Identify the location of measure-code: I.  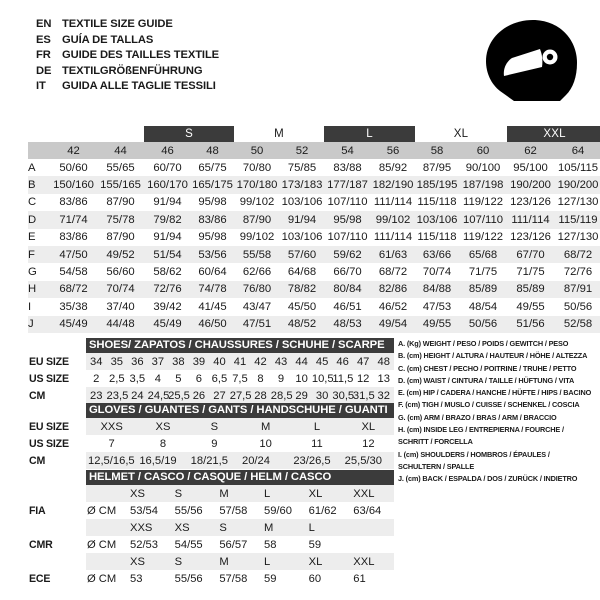
(39, 307).